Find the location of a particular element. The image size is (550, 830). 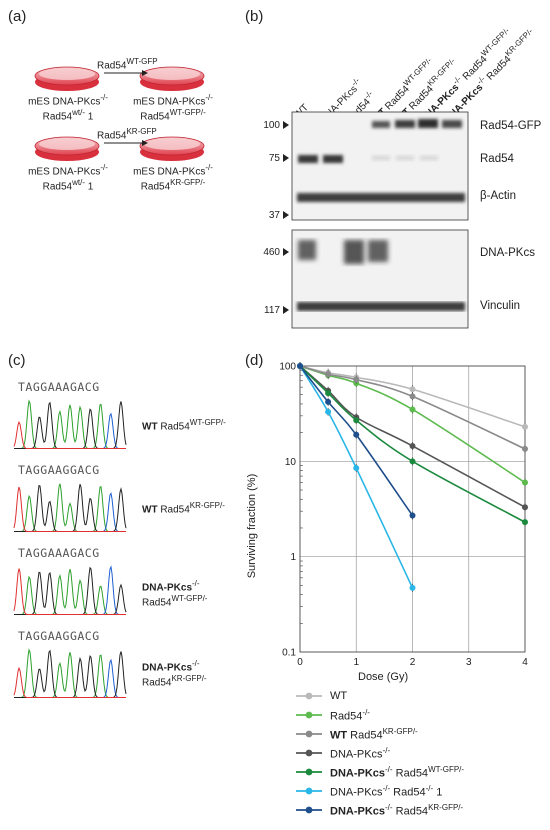

sequence-1: TAGGAAAGACG is located at coordinates (59, 387).